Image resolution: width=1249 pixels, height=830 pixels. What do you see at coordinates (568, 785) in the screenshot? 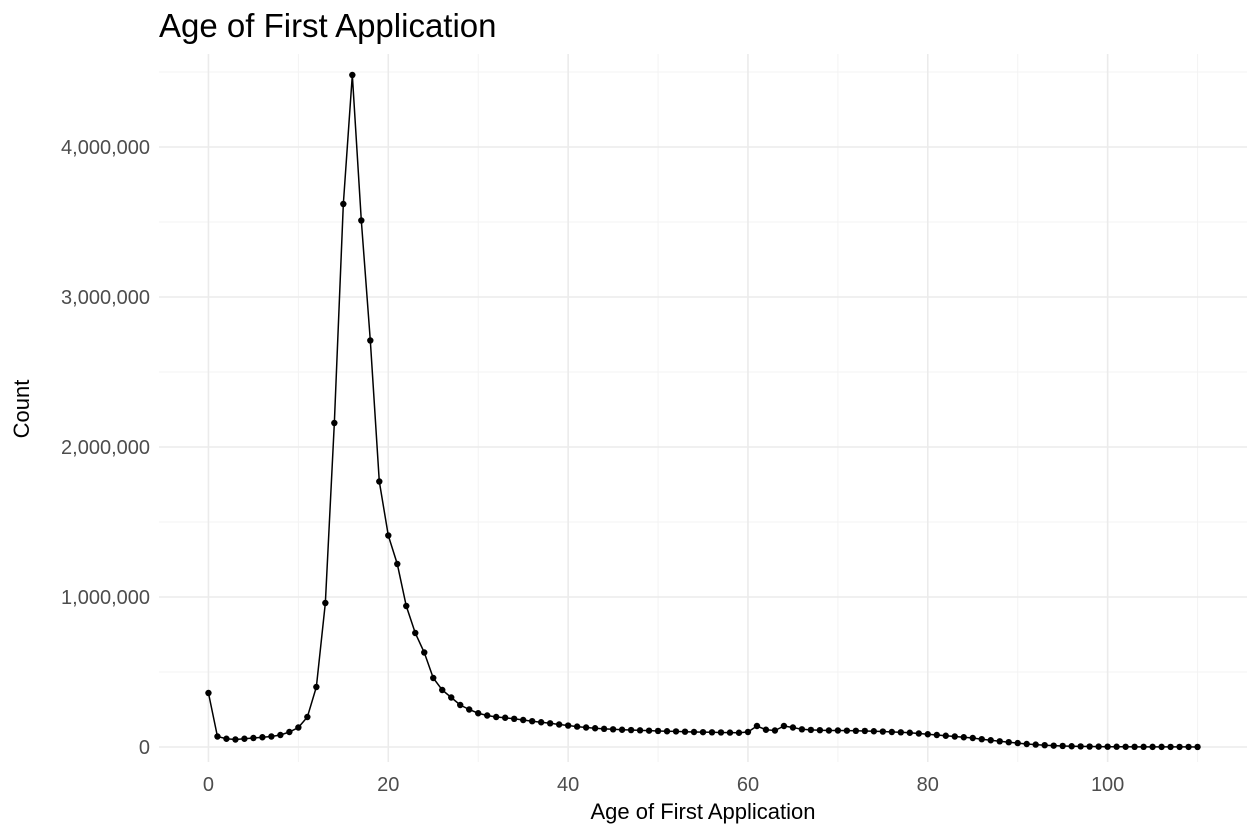
I see `x-tick-label: 40` at bounding box center [568, 785].